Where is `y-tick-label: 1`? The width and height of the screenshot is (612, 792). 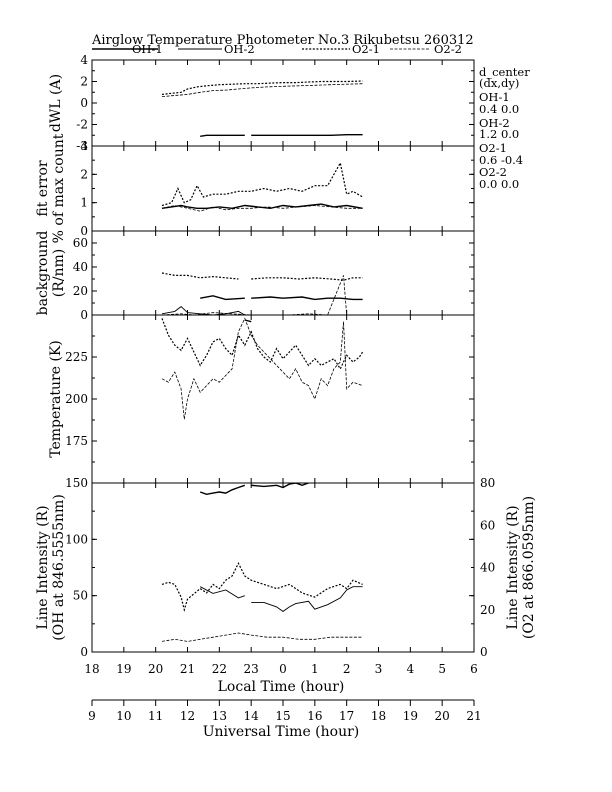
y-tick-label: 1 is located at coordinates (84, 203).